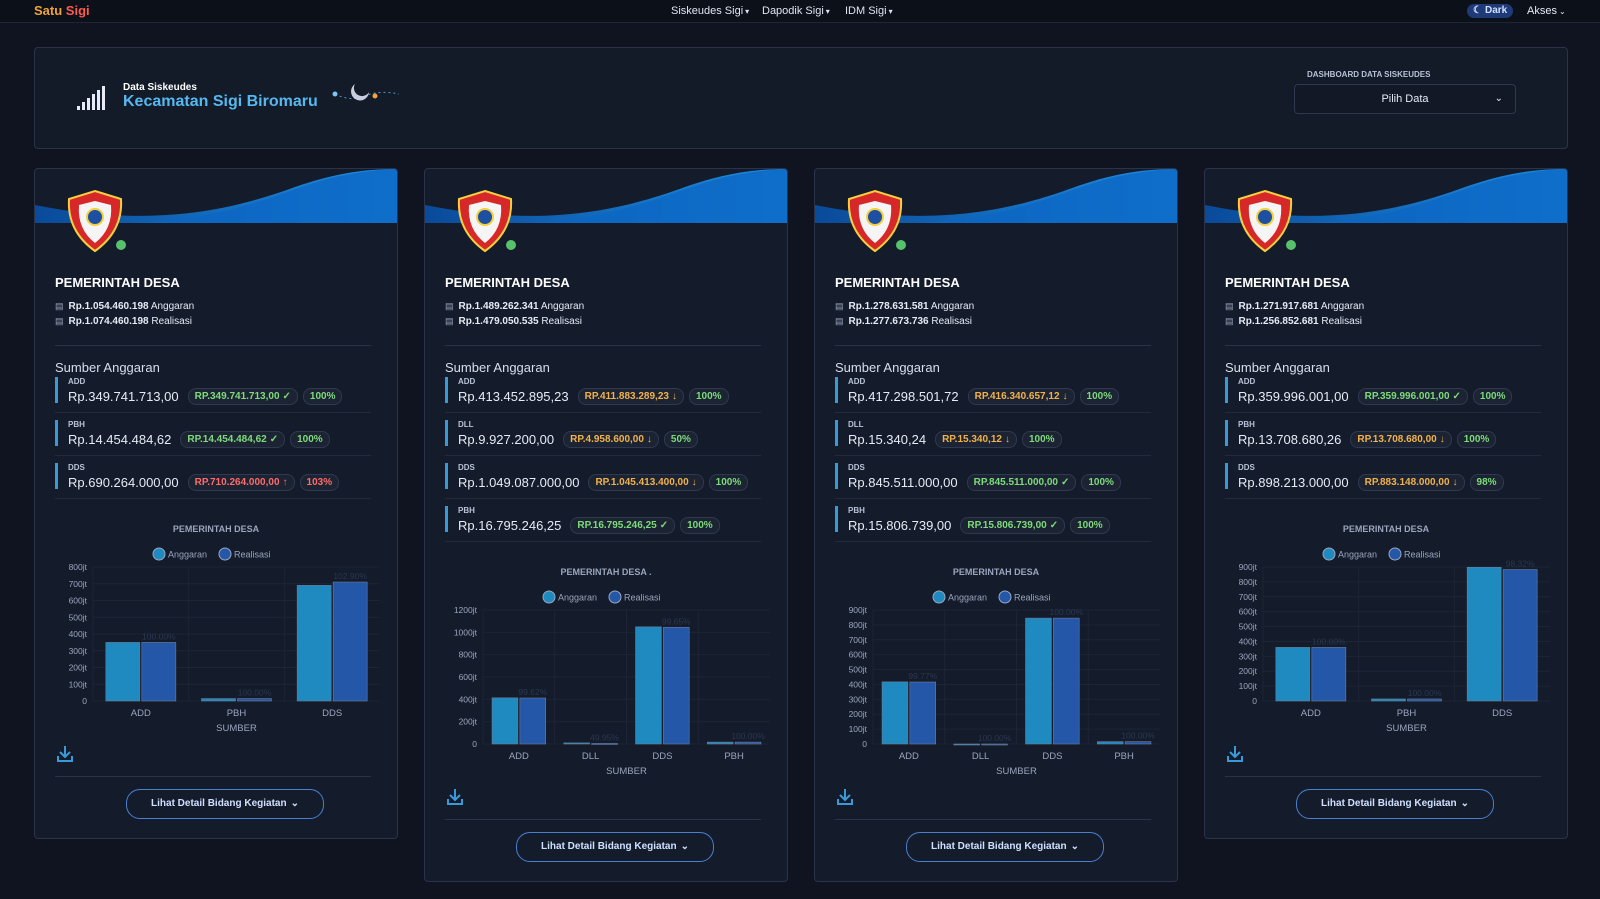 The height and width of the screenshot is (899, 1600). I want to click on x-tick-label: PBH, so click(734, 756).